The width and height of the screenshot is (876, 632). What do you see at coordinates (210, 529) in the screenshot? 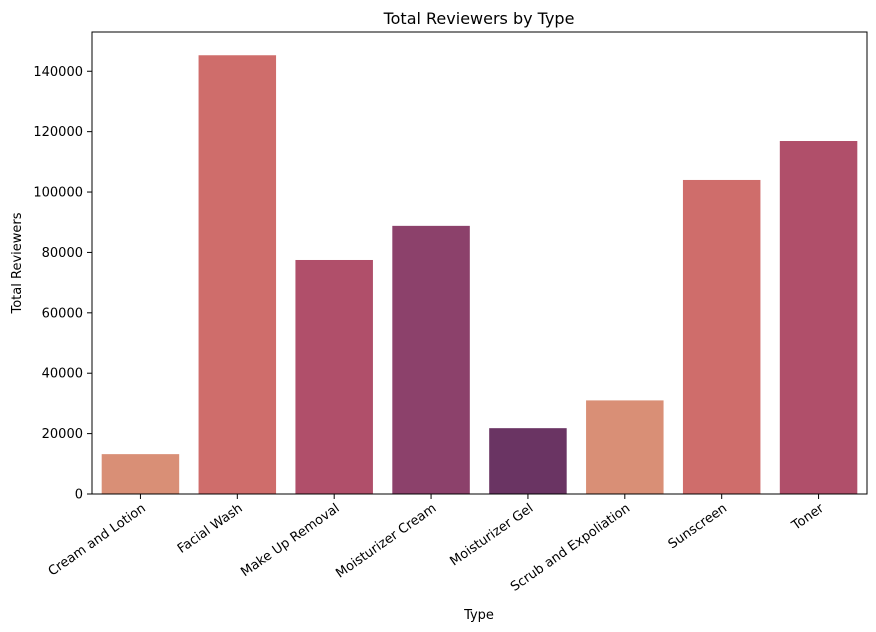
I see `x-tick-label: Facial Wash` at bounding box center [210, 529].